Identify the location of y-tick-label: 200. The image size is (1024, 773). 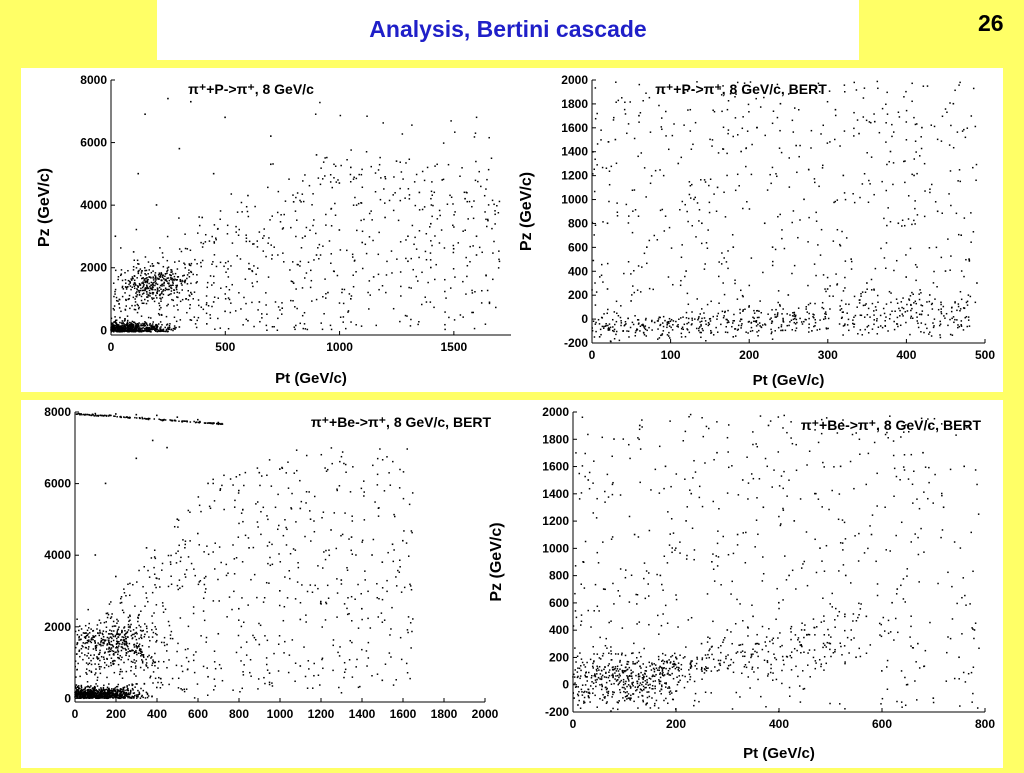
(578, 295).